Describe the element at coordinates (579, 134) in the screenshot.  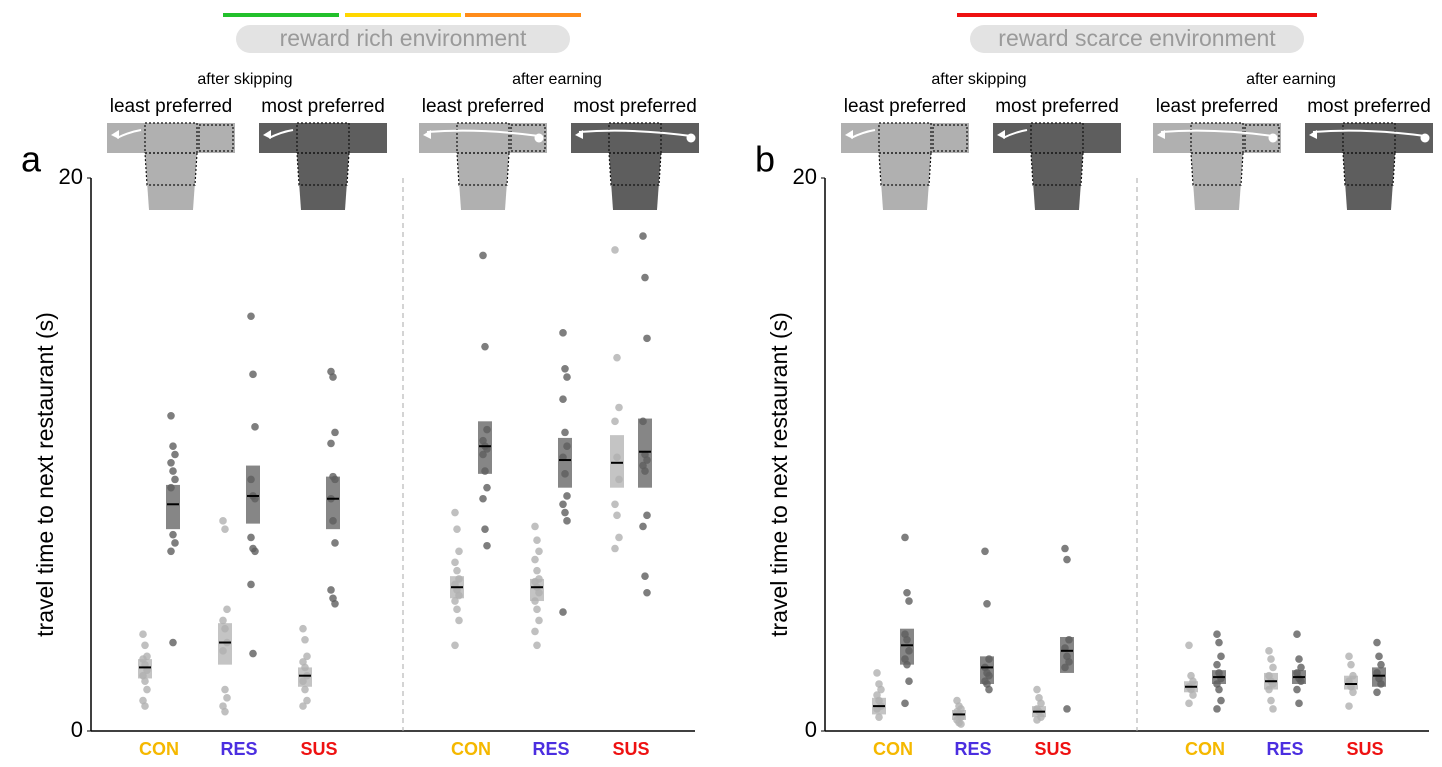
I see `maze-arrowhead` at that location.